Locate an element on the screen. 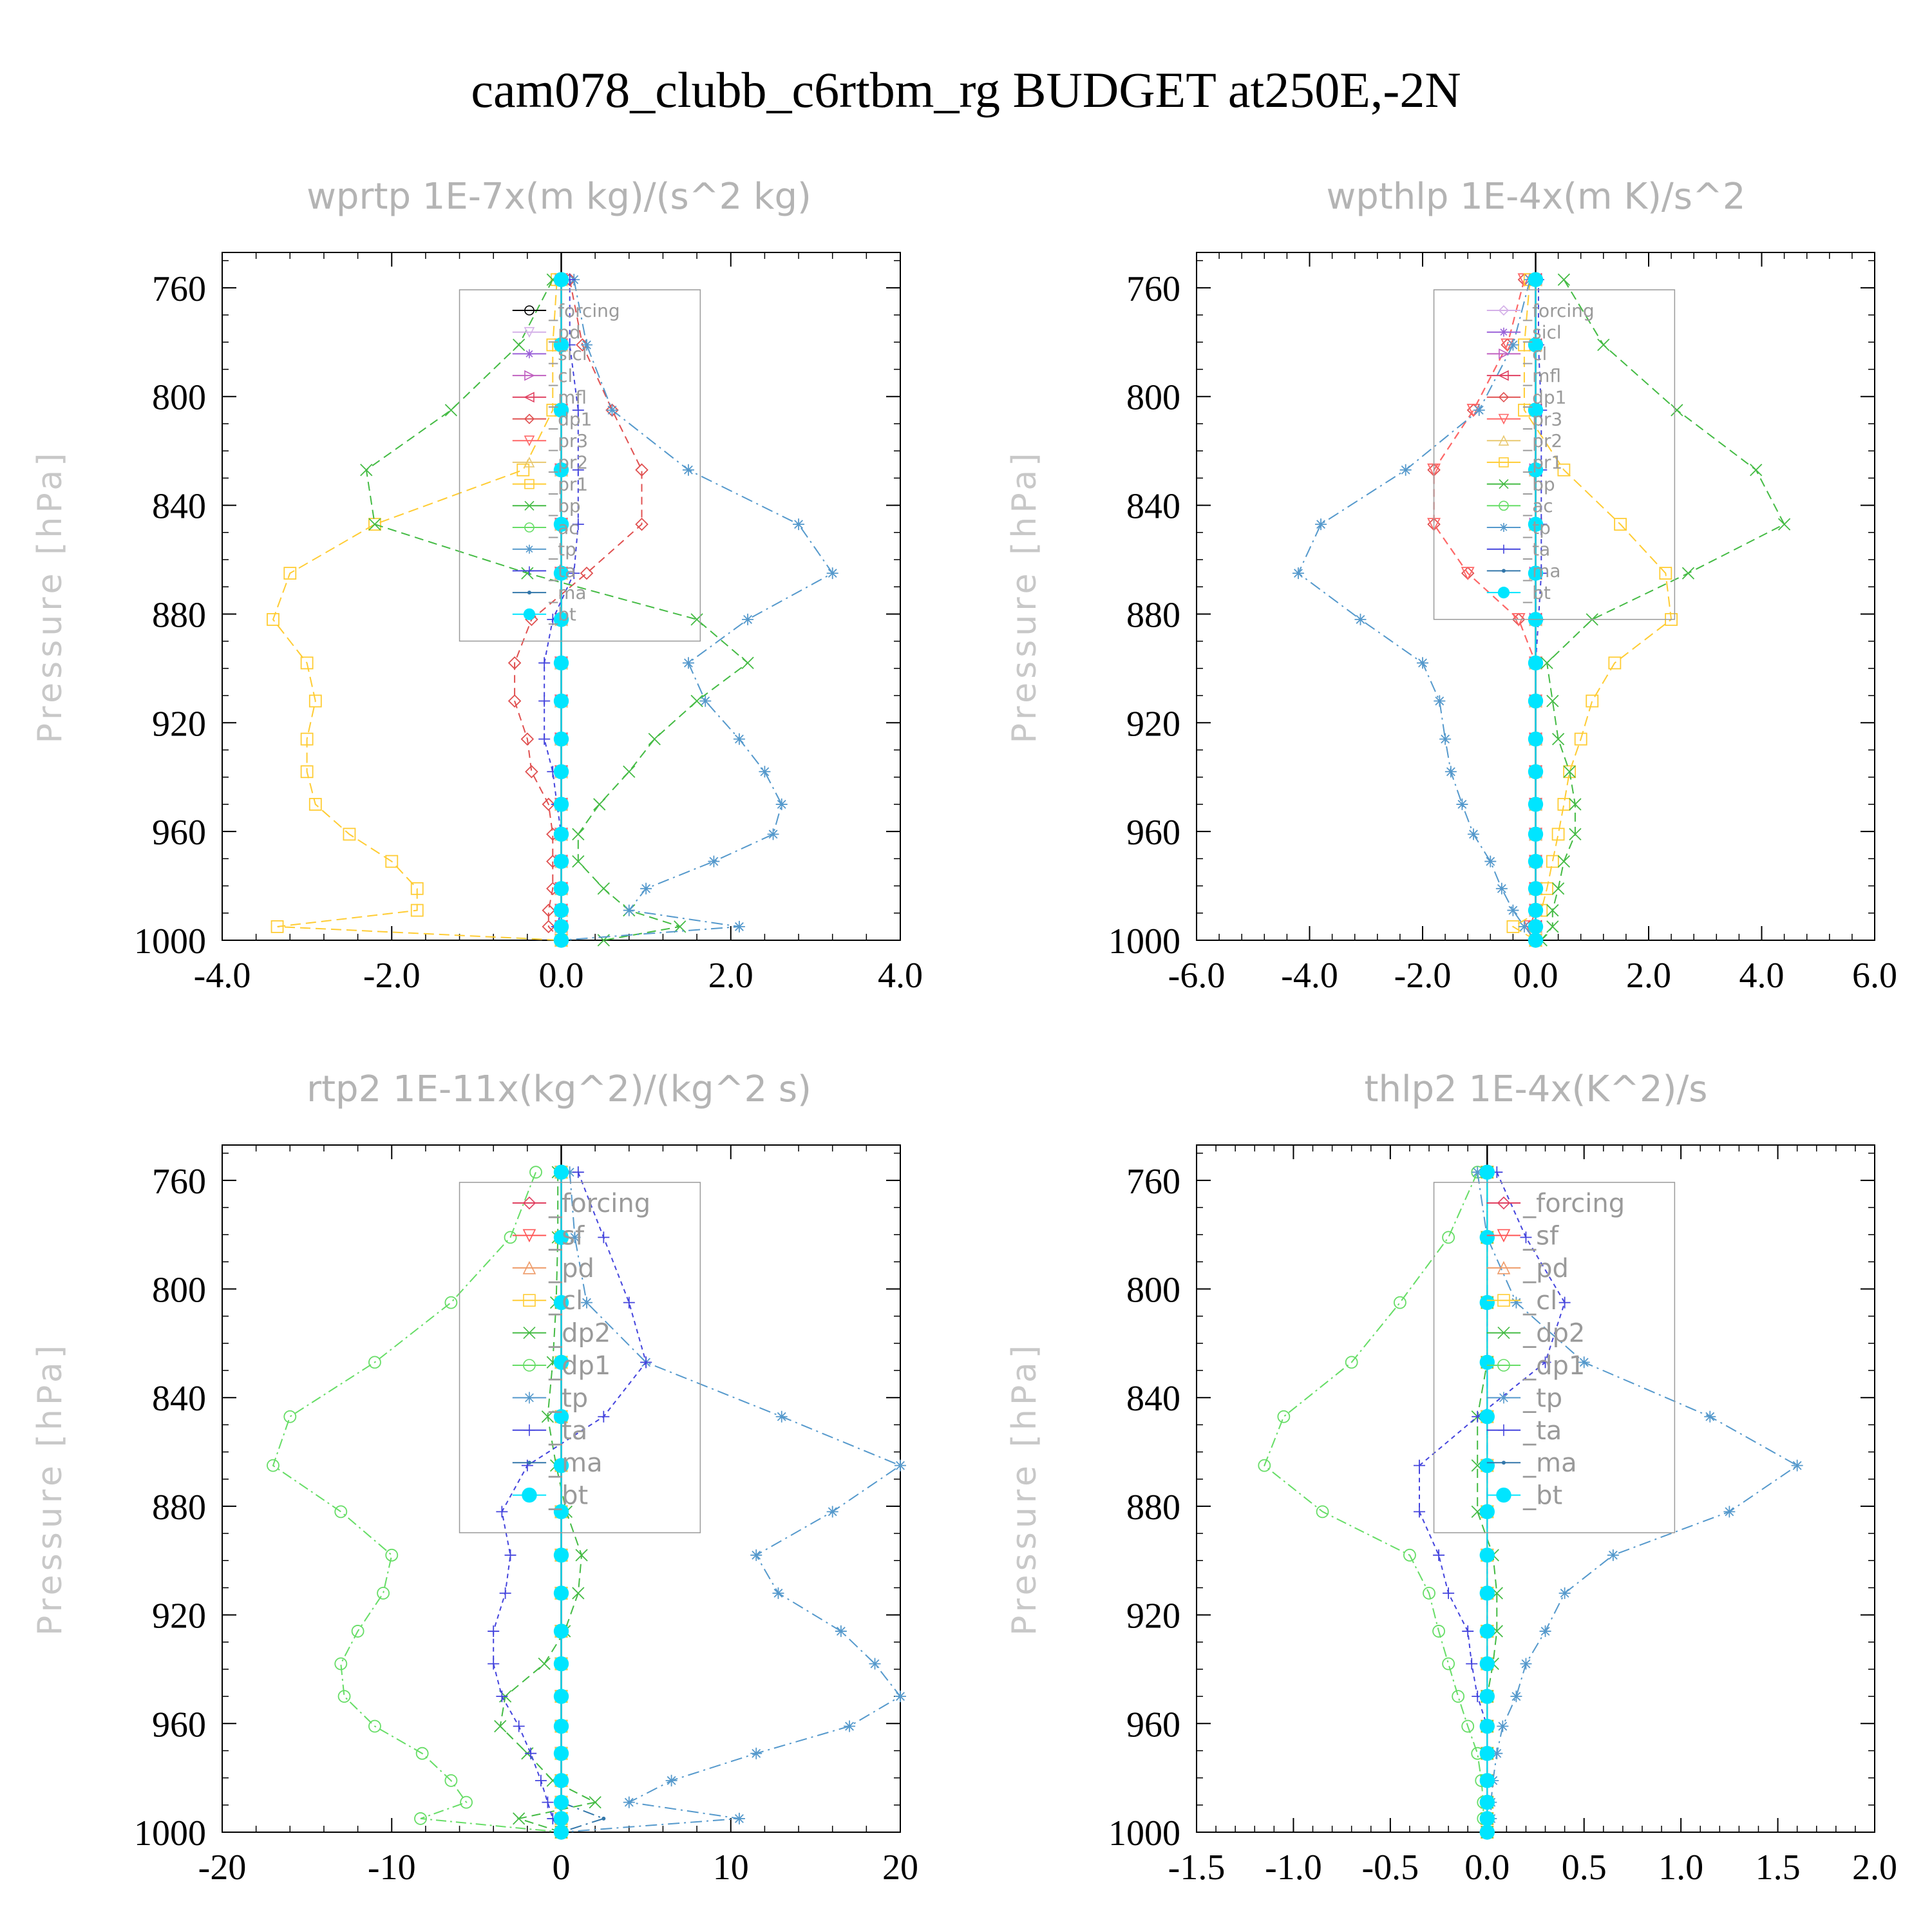 This screenshot has width=1932, height=1932. y-tick-label: 760 is located at coordinates (179, 1182).